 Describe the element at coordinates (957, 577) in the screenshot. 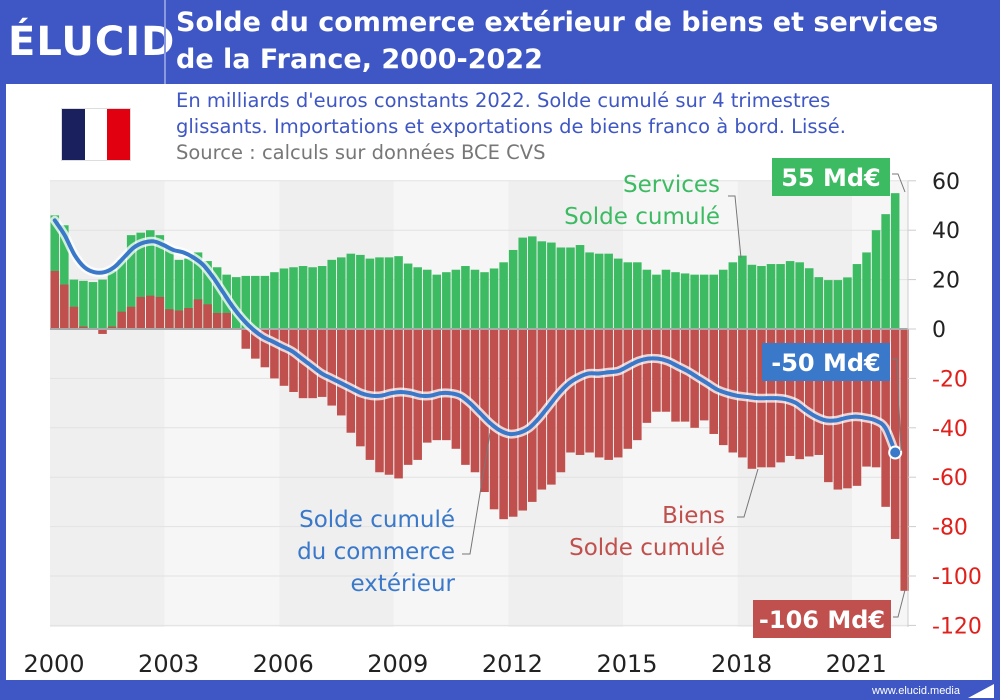

I see `y-tick-label: -100` at that location.